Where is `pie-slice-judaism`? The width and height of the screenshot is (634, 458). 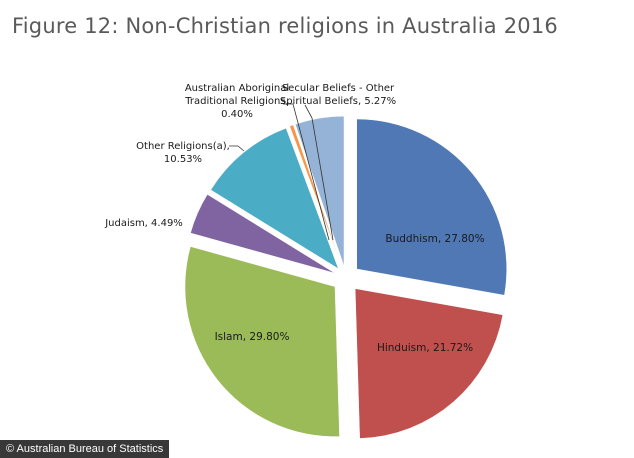
pie-slice-judaism is located at coordinates (263, 234).